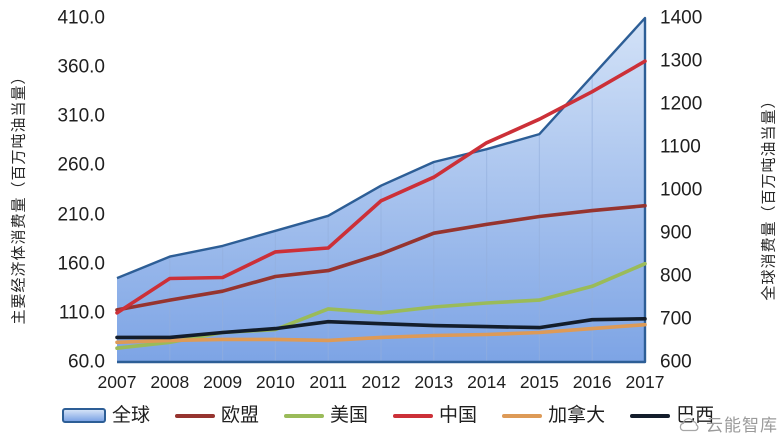  What do you see at coordinates (458, 415) in the screenshot?
I see `legend-label-中国: 中国` at bounding box center [458, 415].